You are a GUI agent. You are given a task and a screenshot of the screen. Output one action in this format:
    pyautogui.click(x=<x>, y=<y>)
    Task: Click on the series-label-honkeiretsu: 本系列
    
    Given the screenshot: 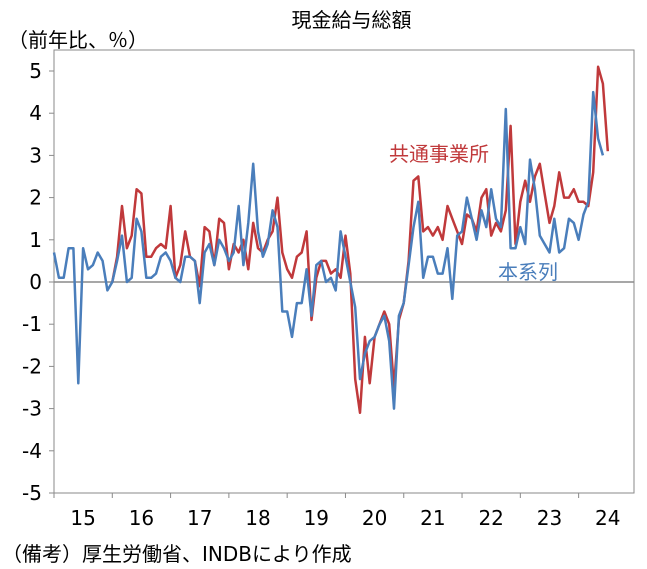 What is the action you would take?
    pyautogui.click(x=528, y=272)
    